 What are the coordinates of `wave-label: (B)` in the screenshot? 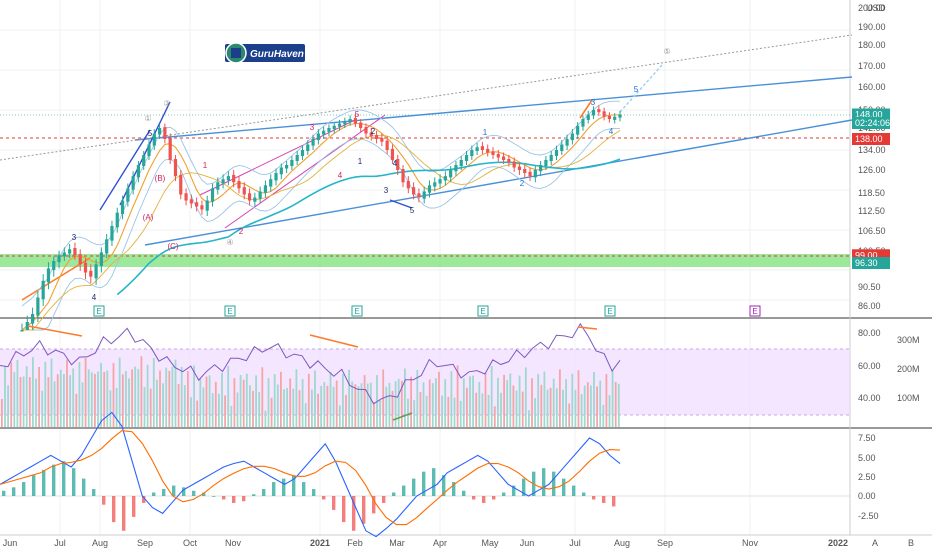 It's located at (160, 178).